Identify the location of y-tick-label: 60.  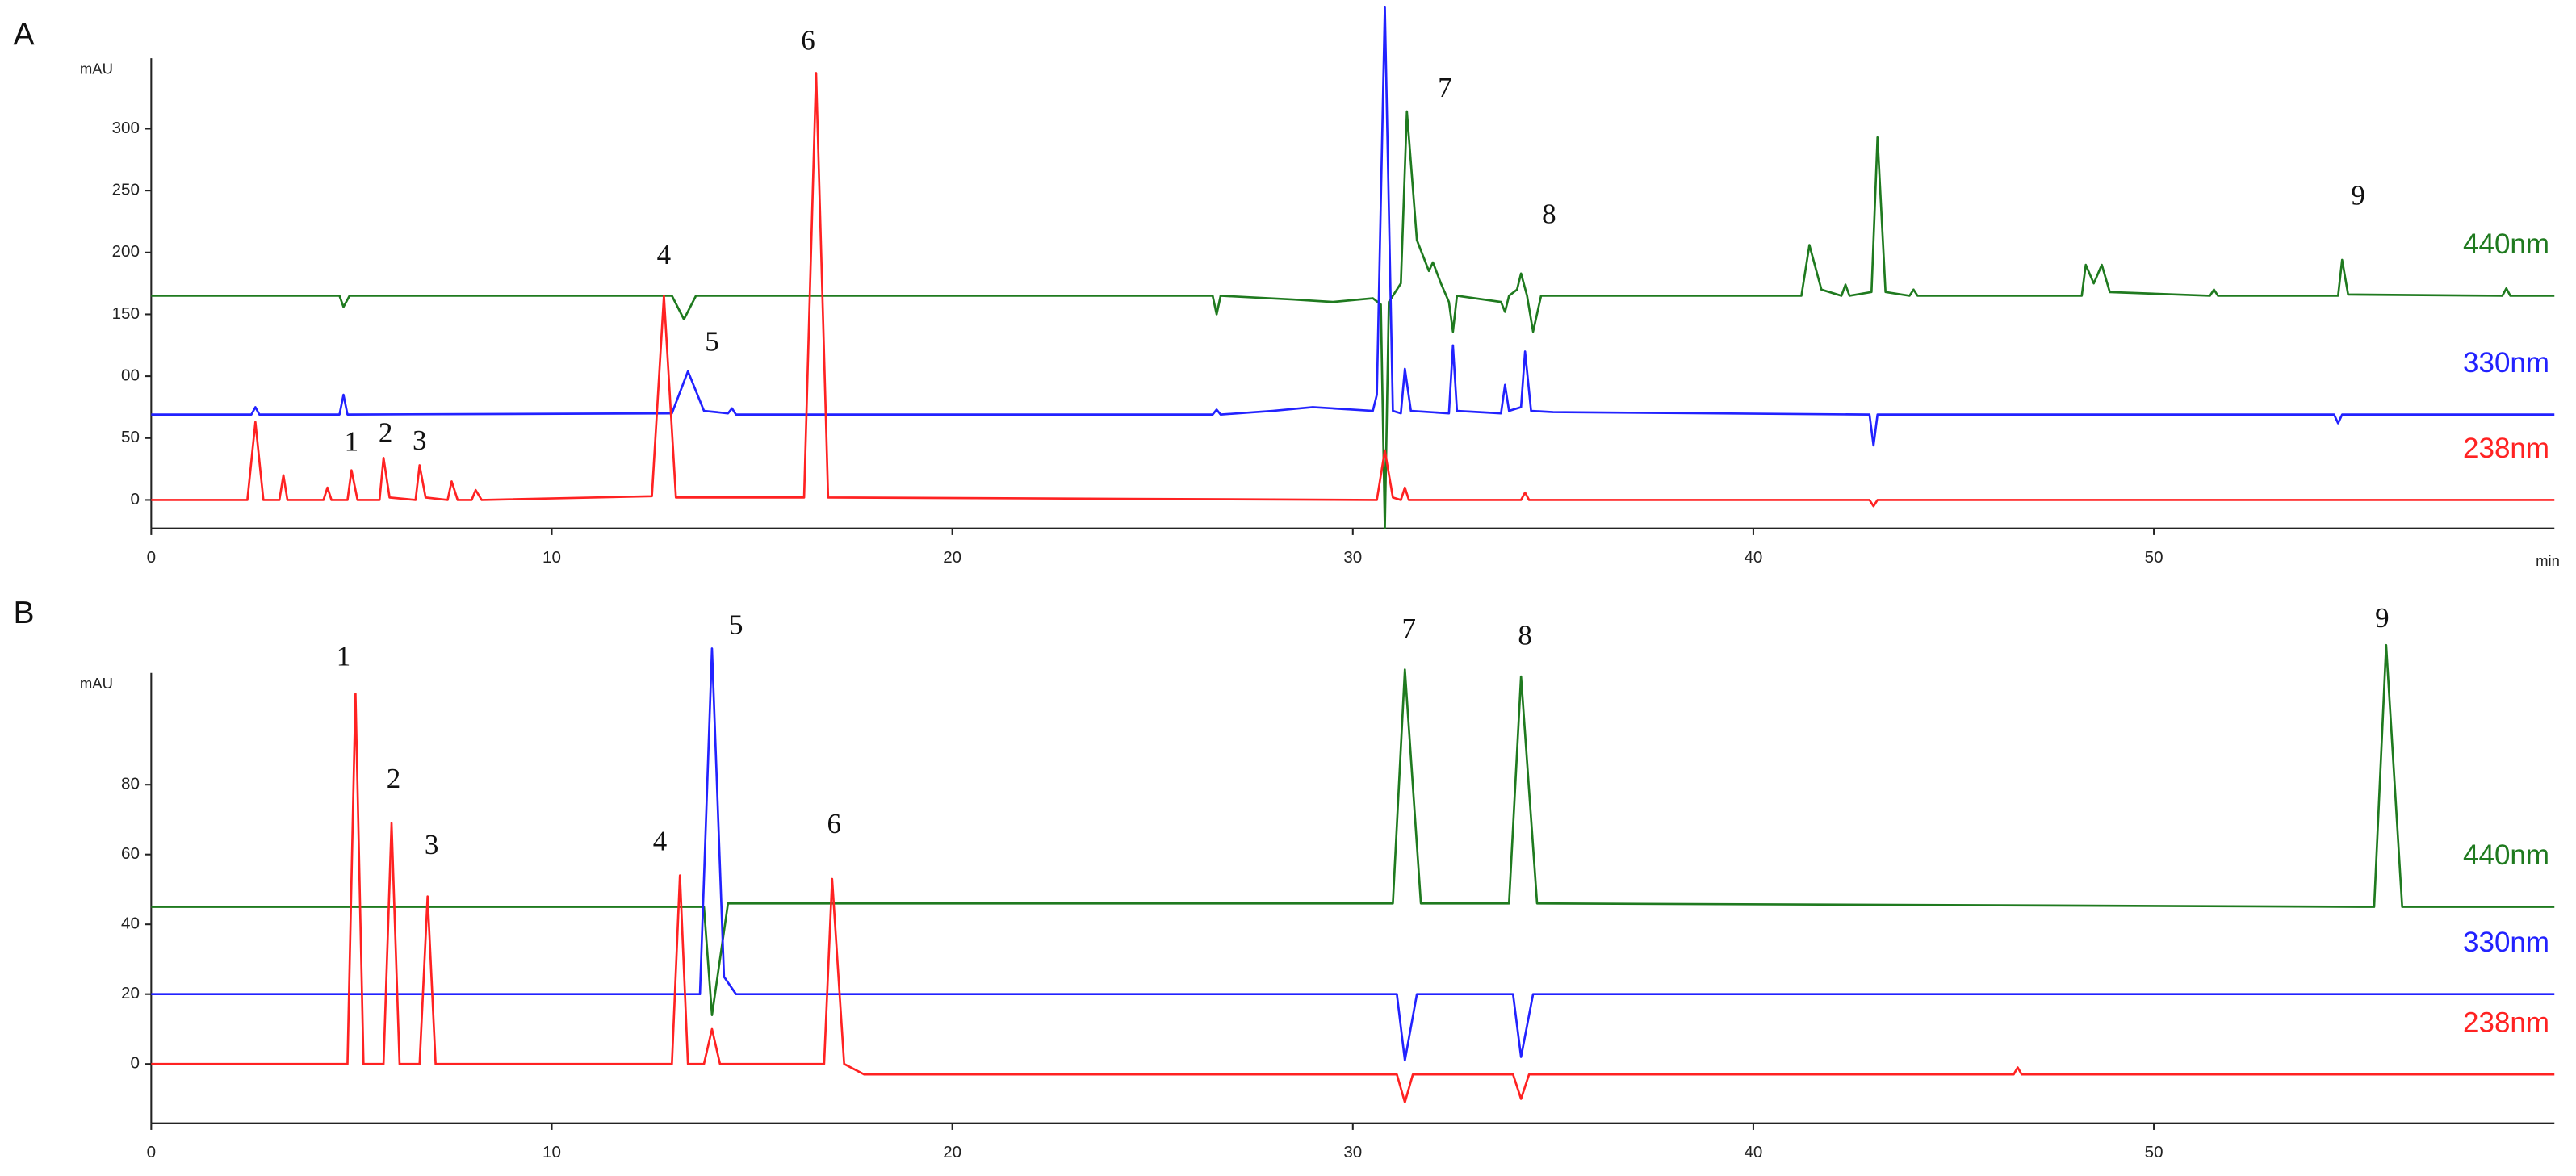
(130, 853).